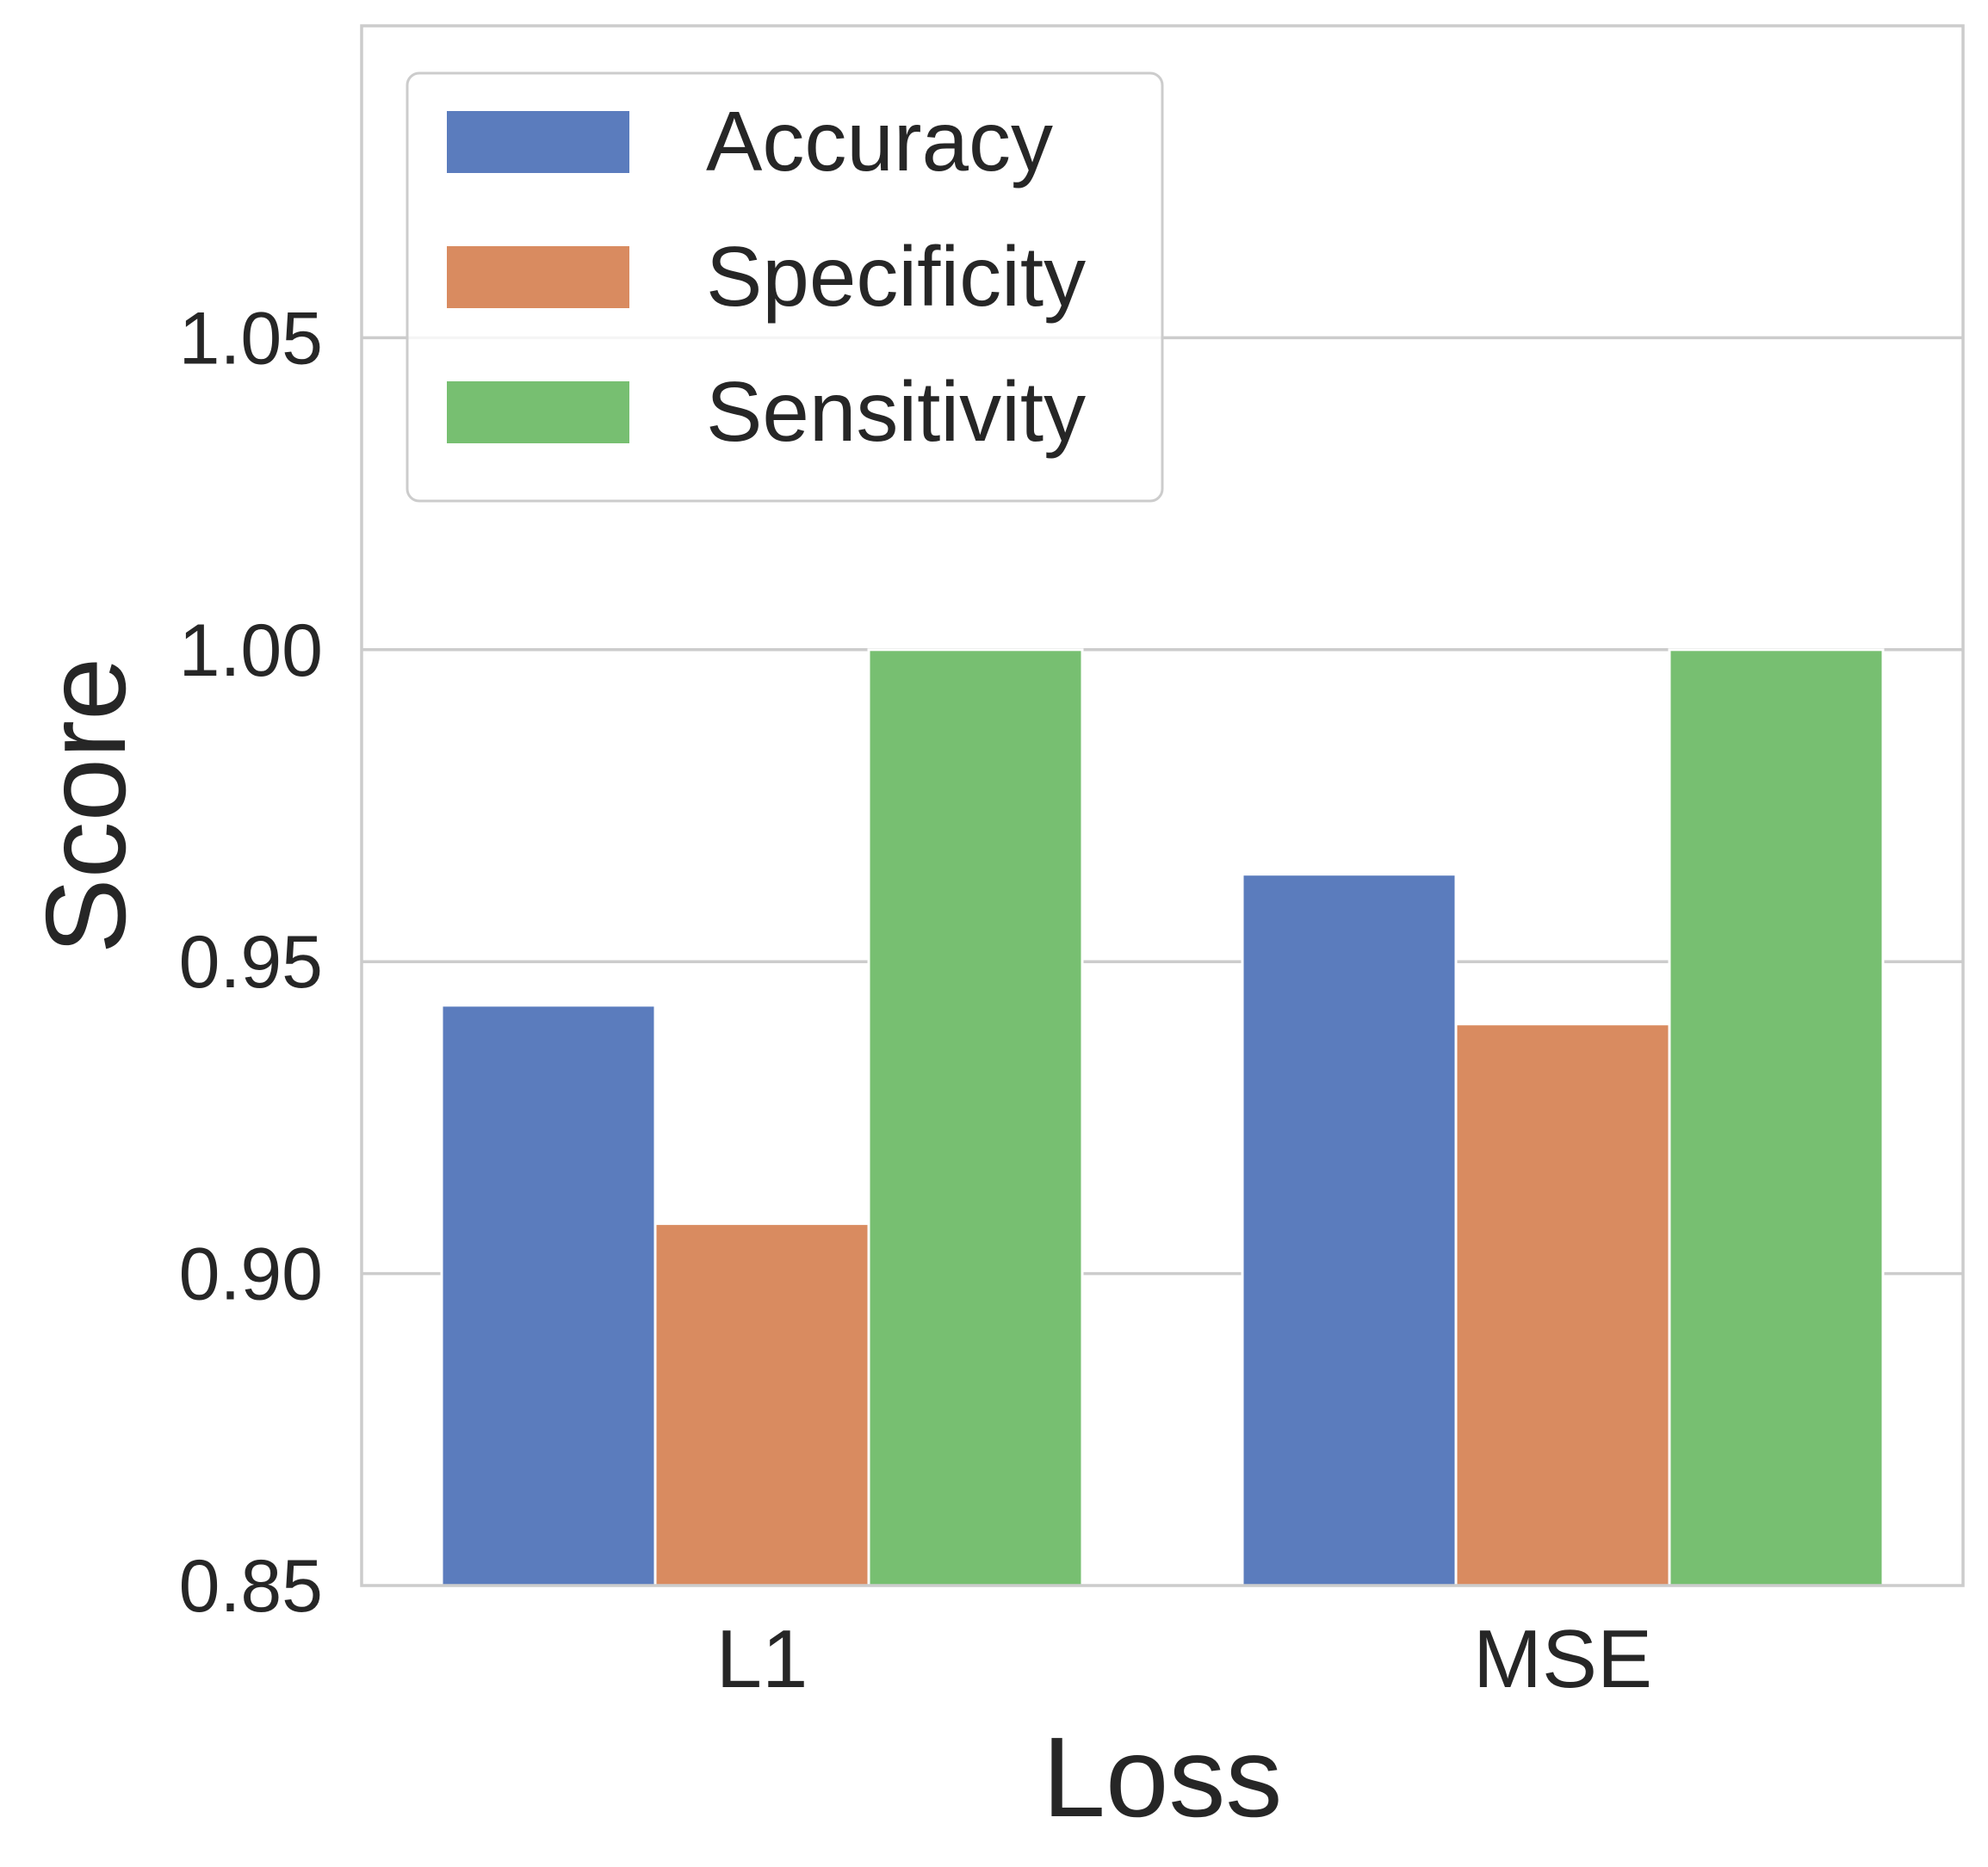  I want to click on bar-specificity-mse, so click(1563, 1305).